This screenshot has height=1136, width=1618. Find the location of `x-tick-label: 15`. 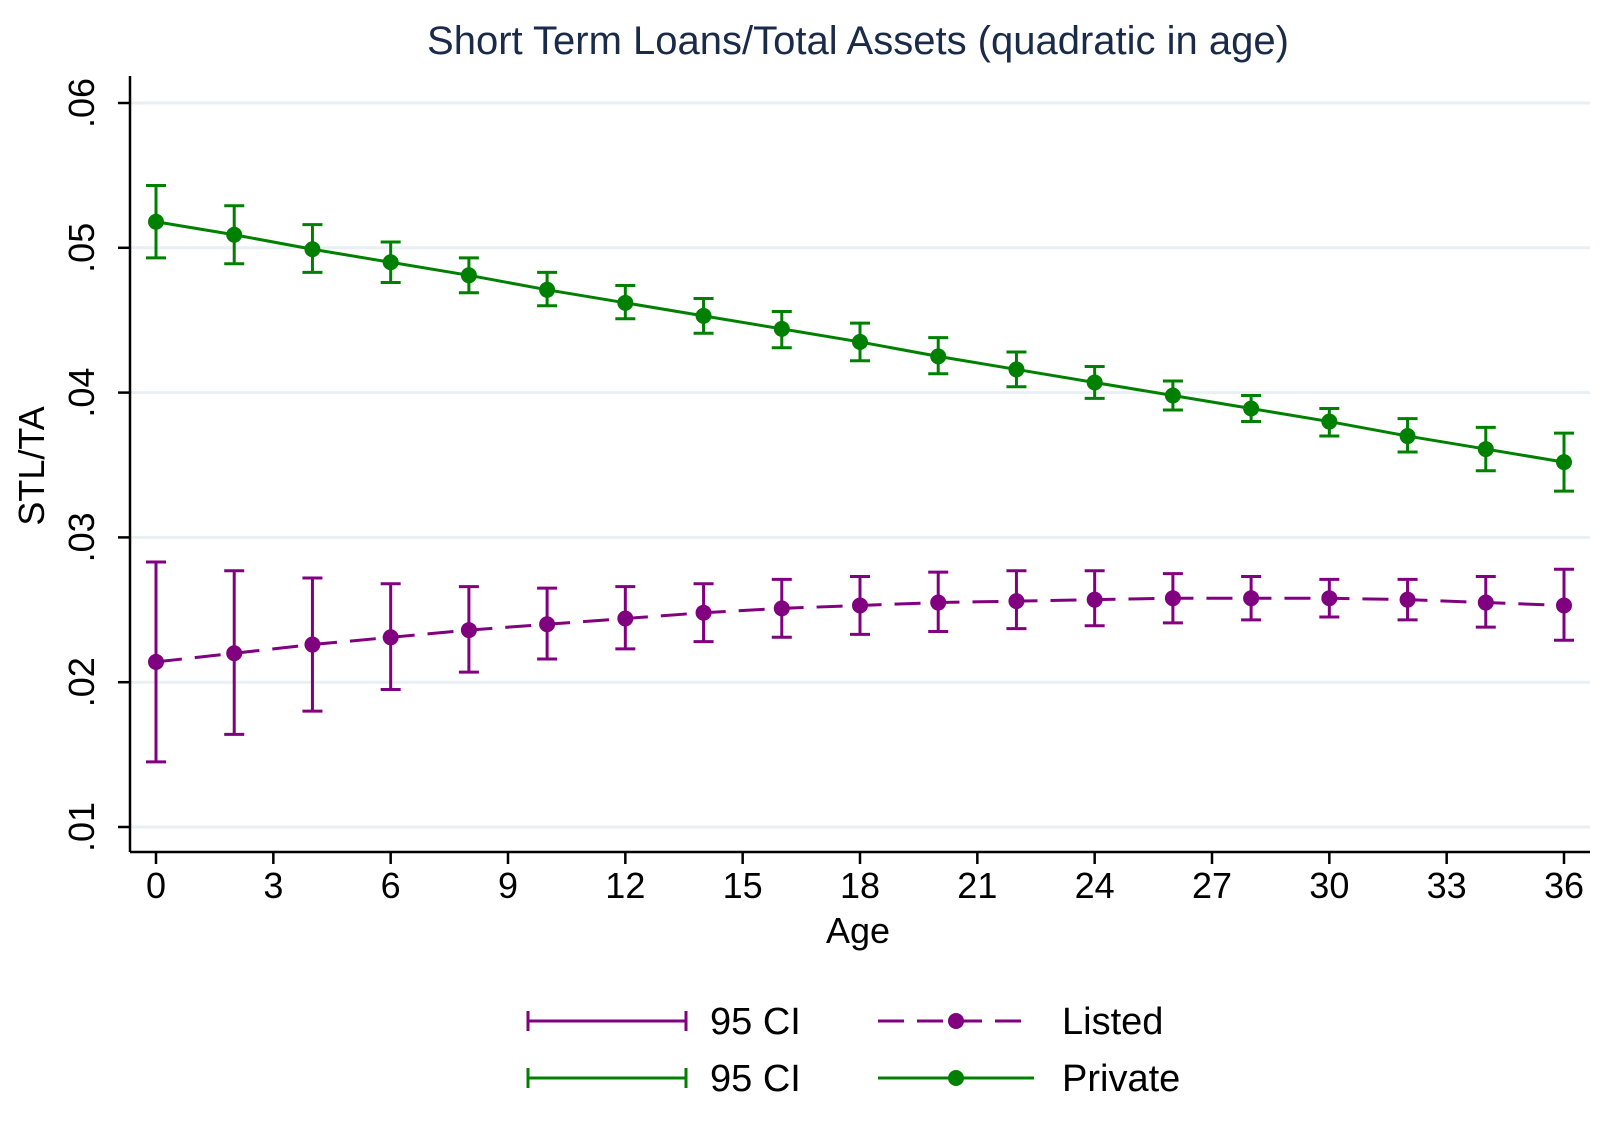

x-tick-label: 15 is located at coordinates (743, 885).